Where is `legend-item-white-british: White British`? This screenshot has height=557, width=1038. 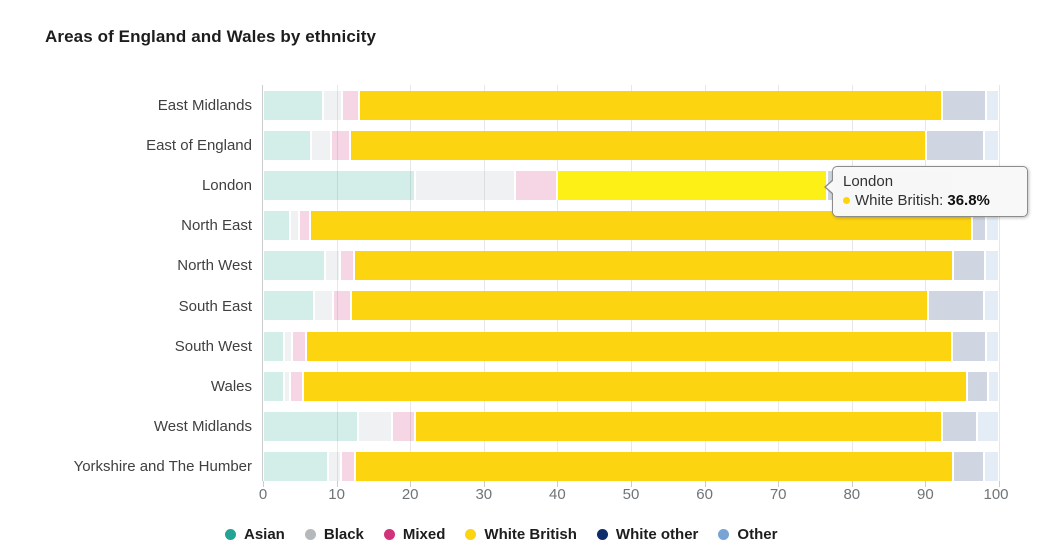
legend-item-white-british: White British is located at coordinates (521, 534).